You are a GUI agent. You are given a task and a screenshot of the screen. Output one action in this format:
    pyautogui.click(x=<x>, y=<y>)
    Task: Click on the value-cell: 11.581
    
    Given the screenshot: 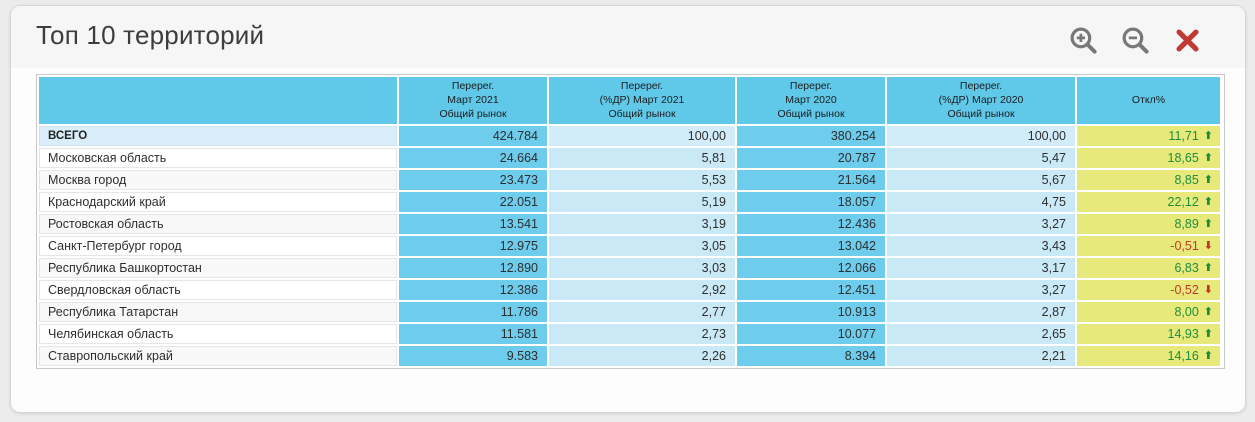 What is the action you would take?
    pyautogui.click(x=473, y=333)
    